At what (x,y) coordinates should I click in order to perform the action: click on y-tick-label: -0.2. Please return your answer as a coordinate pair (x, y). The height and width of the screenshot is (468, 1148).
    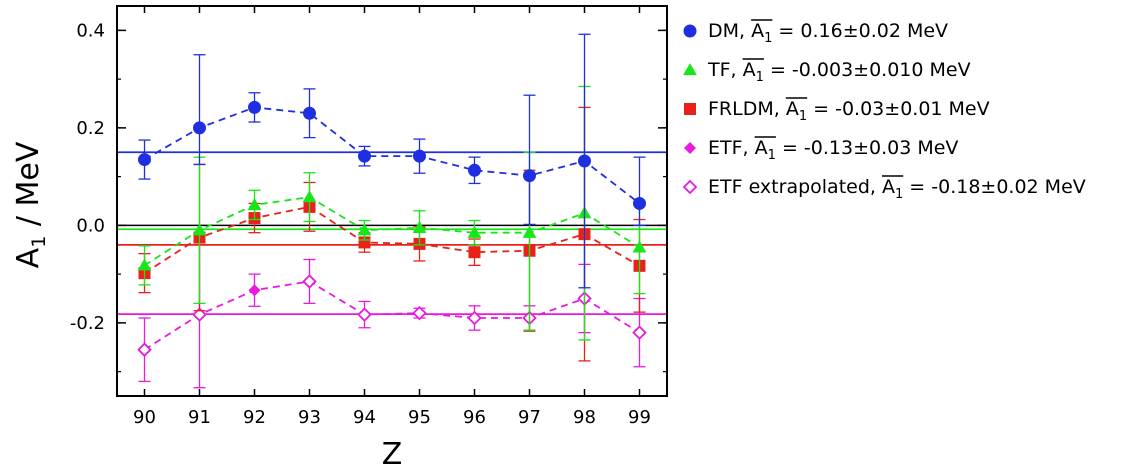
    Looking at the image, I should click on (87, 323).